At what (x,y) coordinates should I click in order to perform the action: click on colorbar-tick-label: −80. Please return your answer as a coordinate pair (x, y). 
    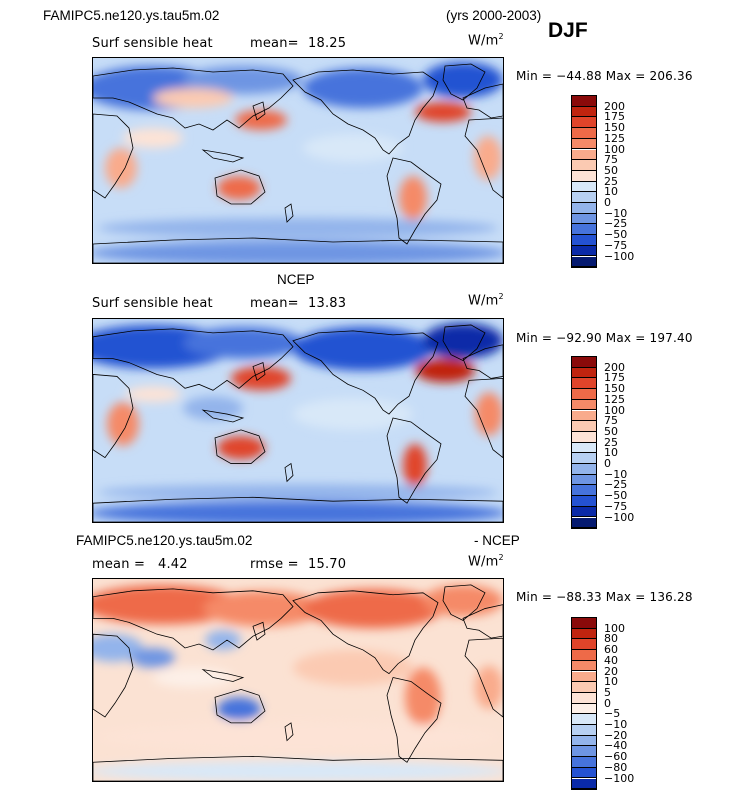
    Looking at the image, I should click on (616, 767).